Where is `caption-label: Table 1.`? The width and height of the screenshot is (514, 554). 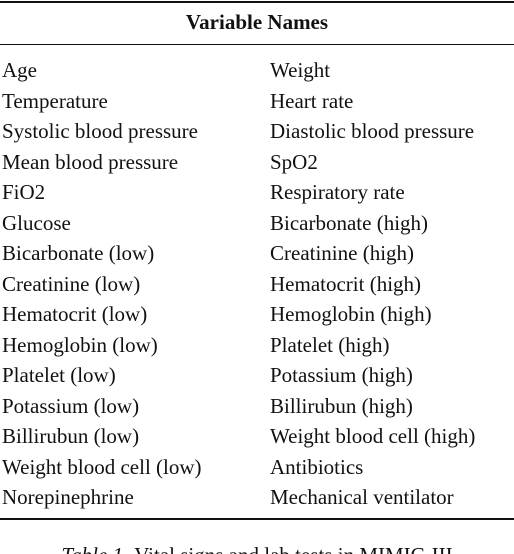 caption-label: Table 1. is located at coordinates (94, 548).